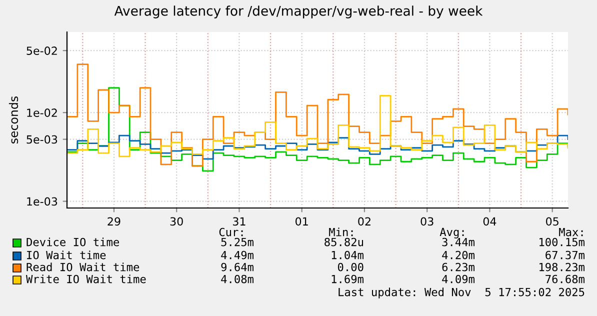  Describe the element at coordinates (237, 279) in the screenshot. I see `text: 4.08m` at that location.